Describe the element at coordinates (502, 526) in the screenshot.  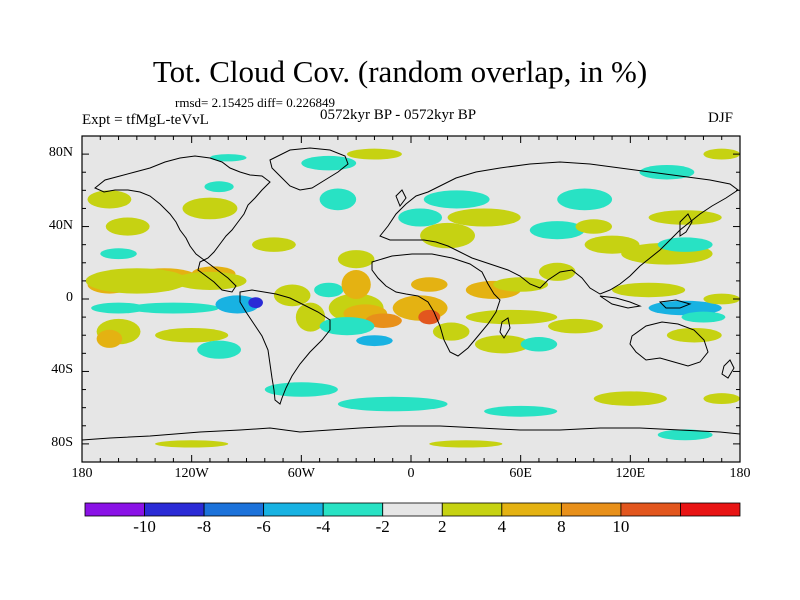
I see `colorbar-label: 4` at that location.